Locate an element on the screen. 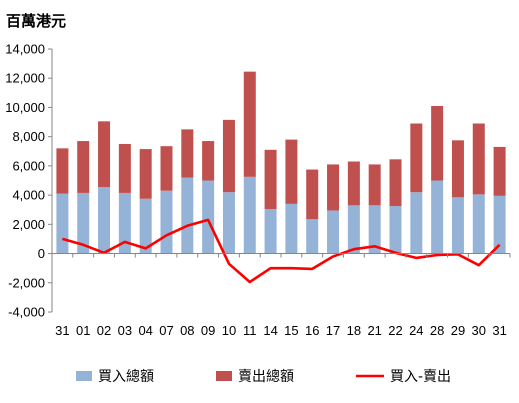 This screenshot has height=403, width=519. y-tick-label: 8,000 is located at coordinates (28, 136).